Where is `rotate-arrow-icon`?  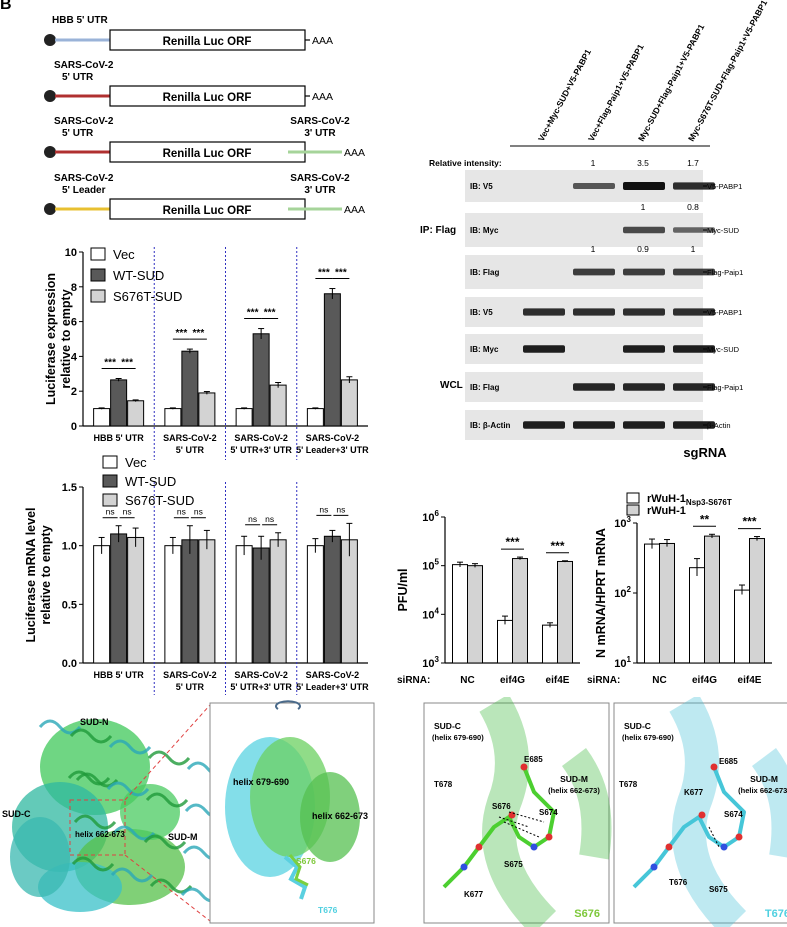 rotate-arrow-icon is located at coordinates (288, 705).